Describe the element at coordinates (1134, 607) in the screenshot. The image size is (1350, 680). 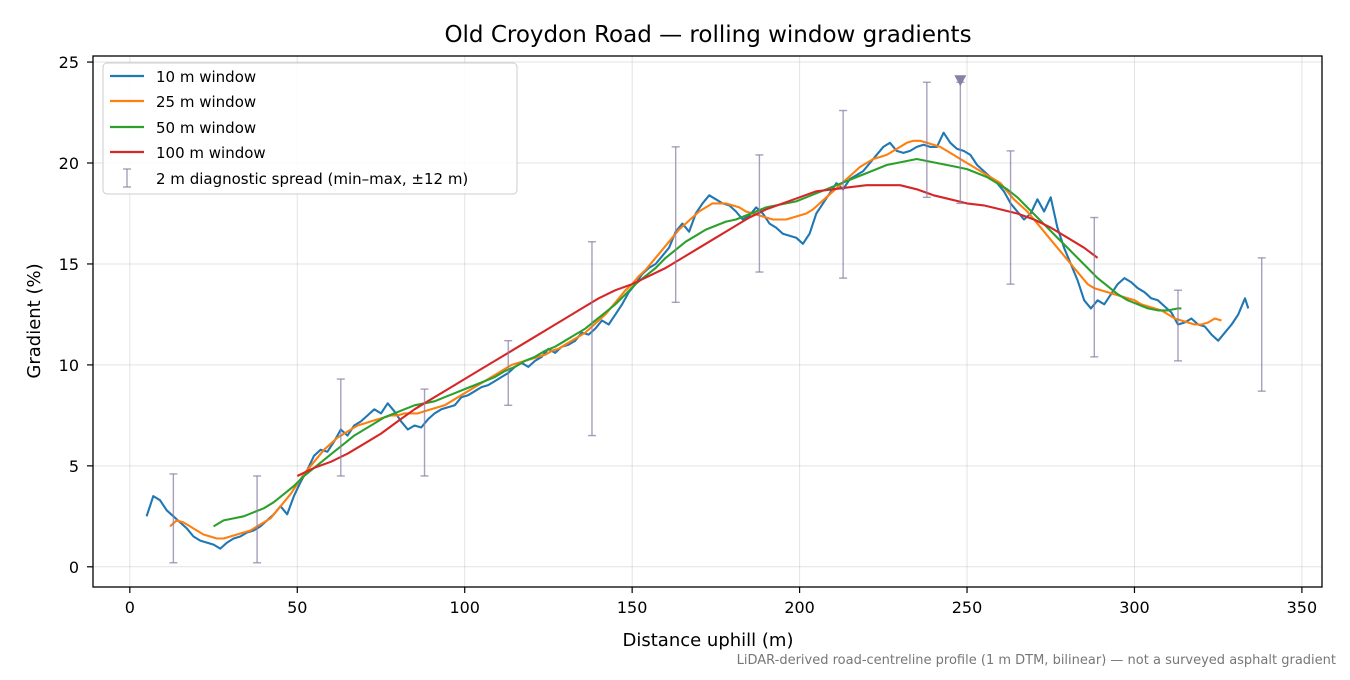
I see `x-tick-label-300: 300` at that location.